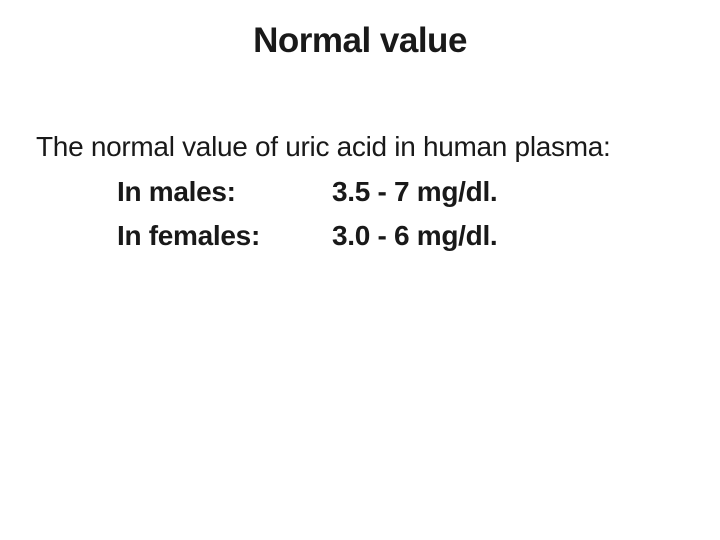 The image size is (720, 540). What do you see at coordinates (415, 191) in the screenshot?
I see `males-value: 3.5 - 7 mg/dl.` at bounding box center [415, 191].